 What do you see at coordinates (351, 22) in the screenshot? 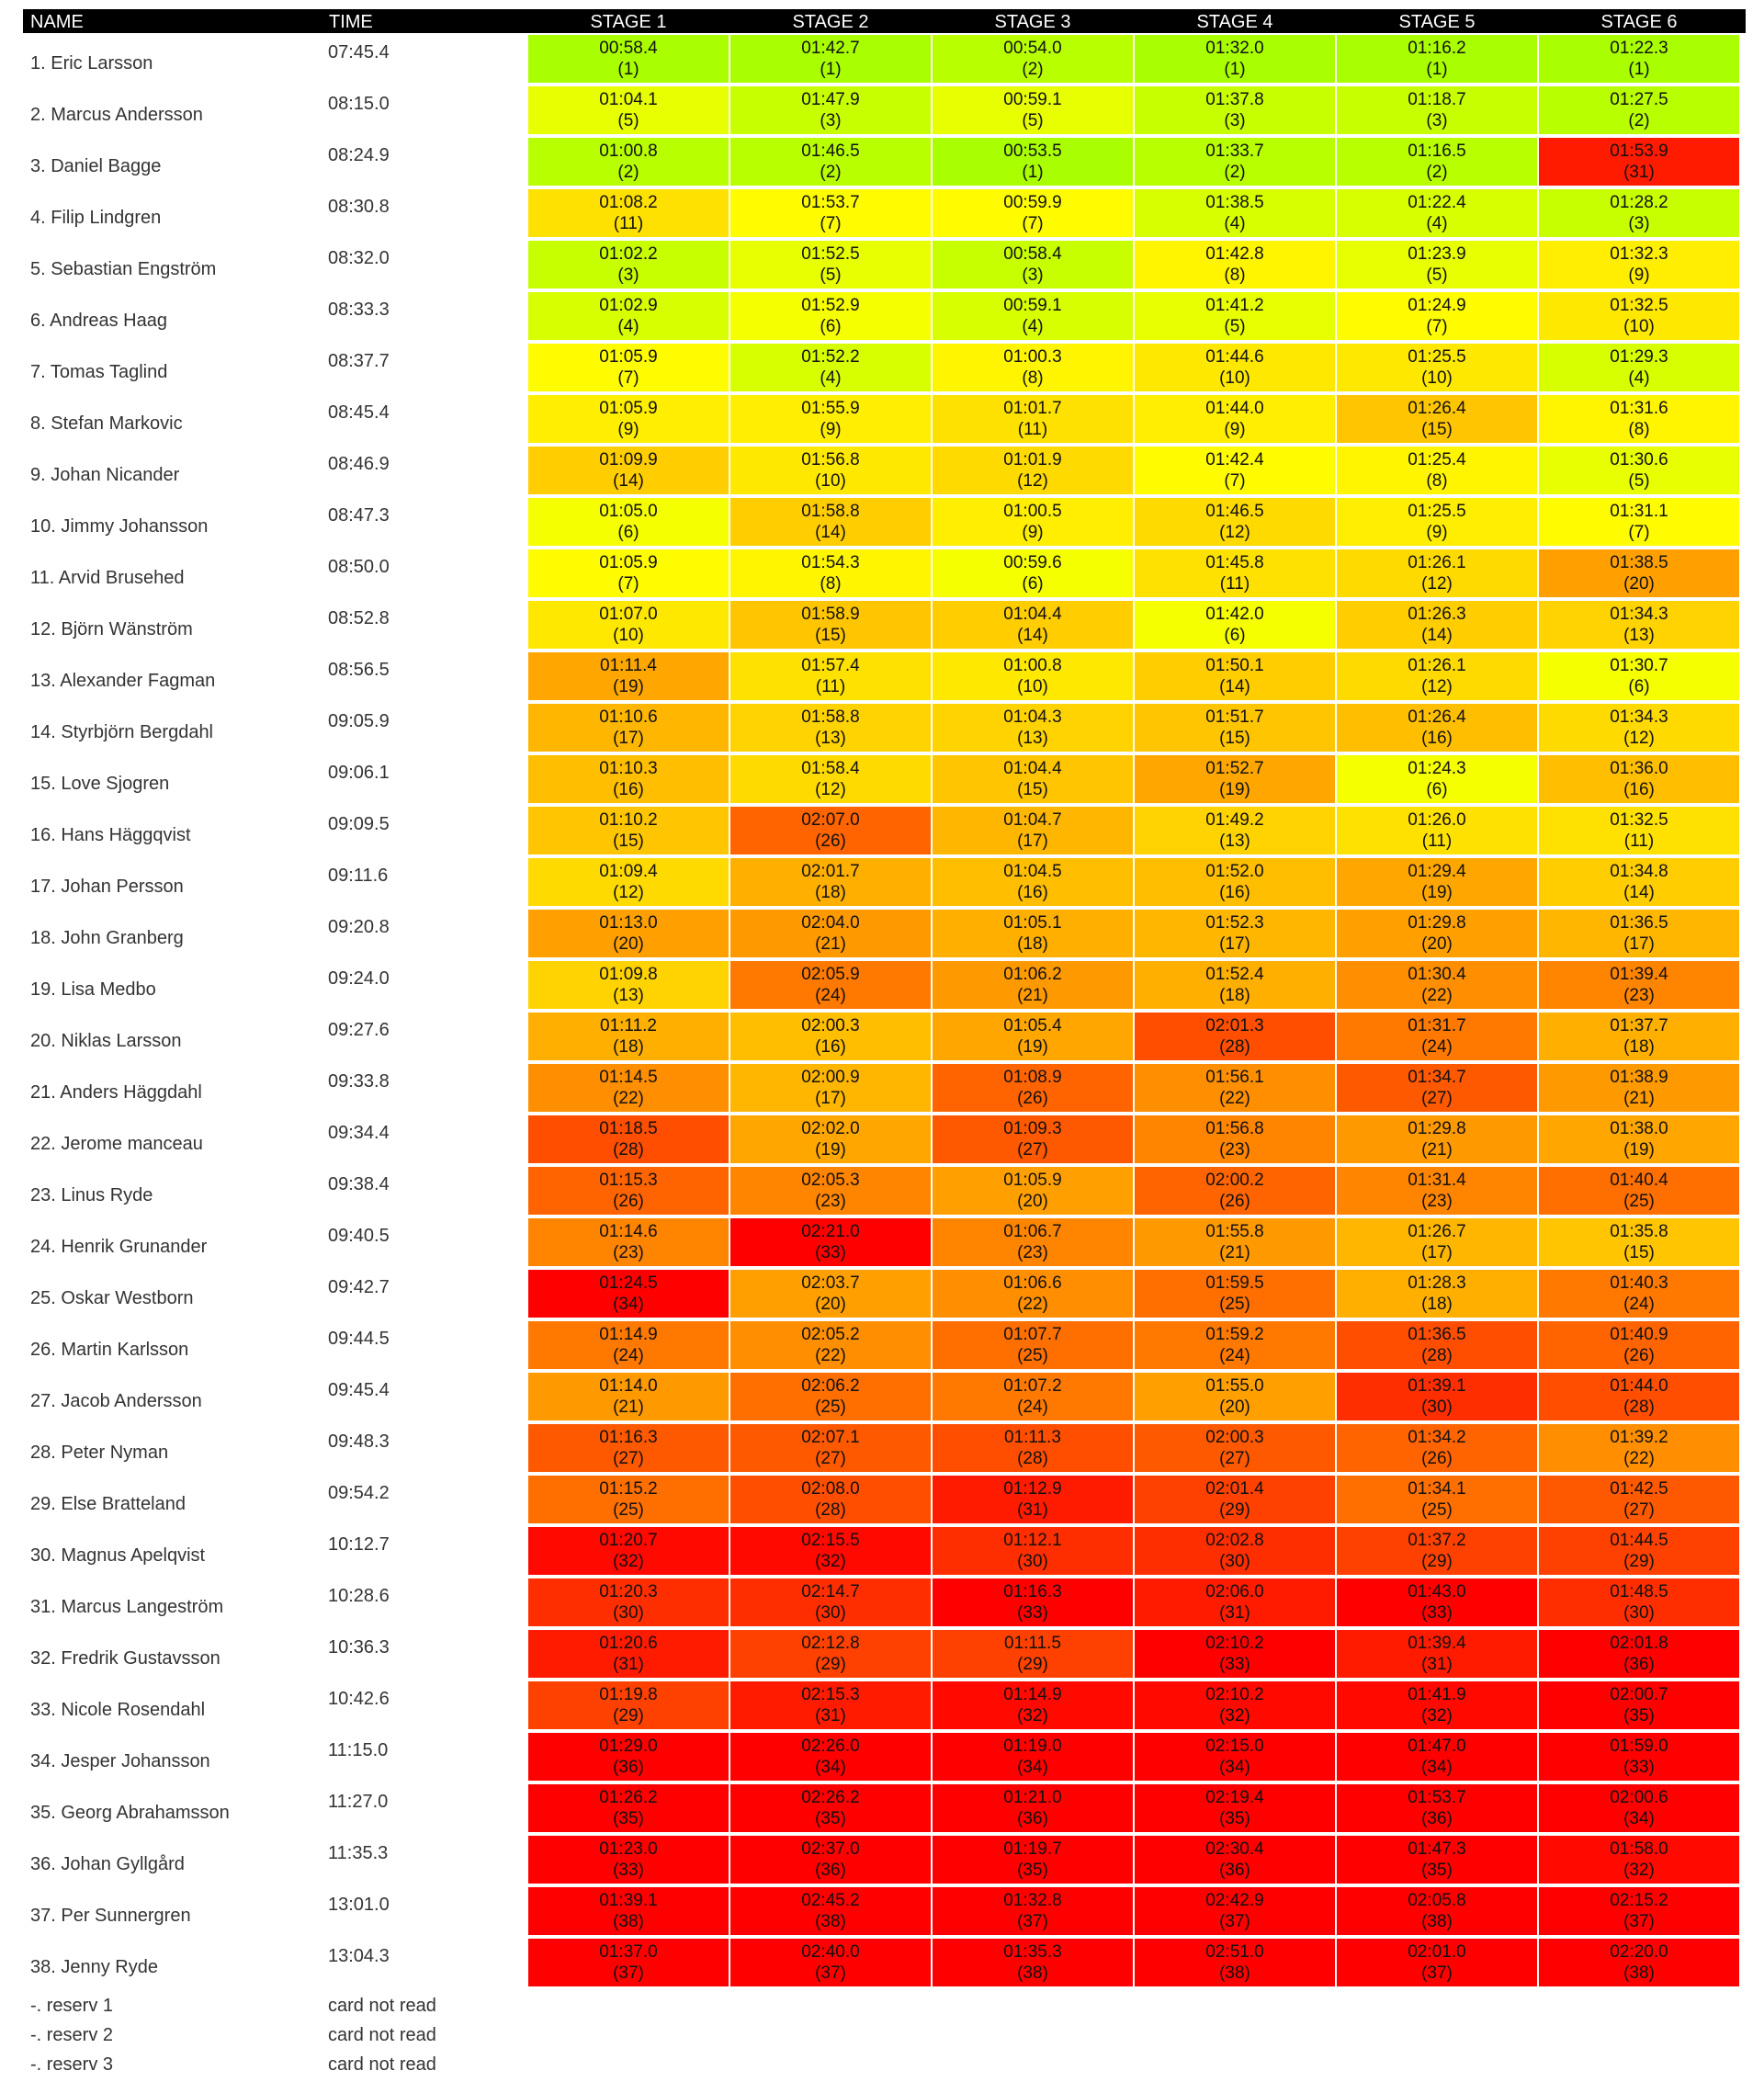
I see `header-time: TIME` at bounding box center [351, 22].